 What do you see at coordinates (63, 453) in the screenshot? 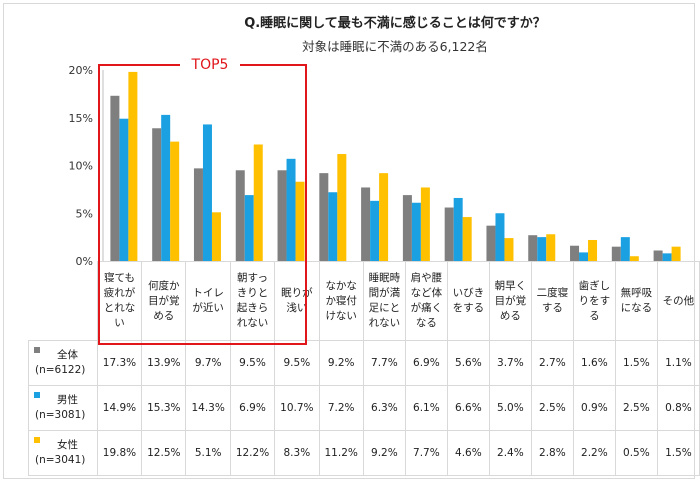
I see `series-label: 女性 (n=3041)` at bounding box center [63, 453].